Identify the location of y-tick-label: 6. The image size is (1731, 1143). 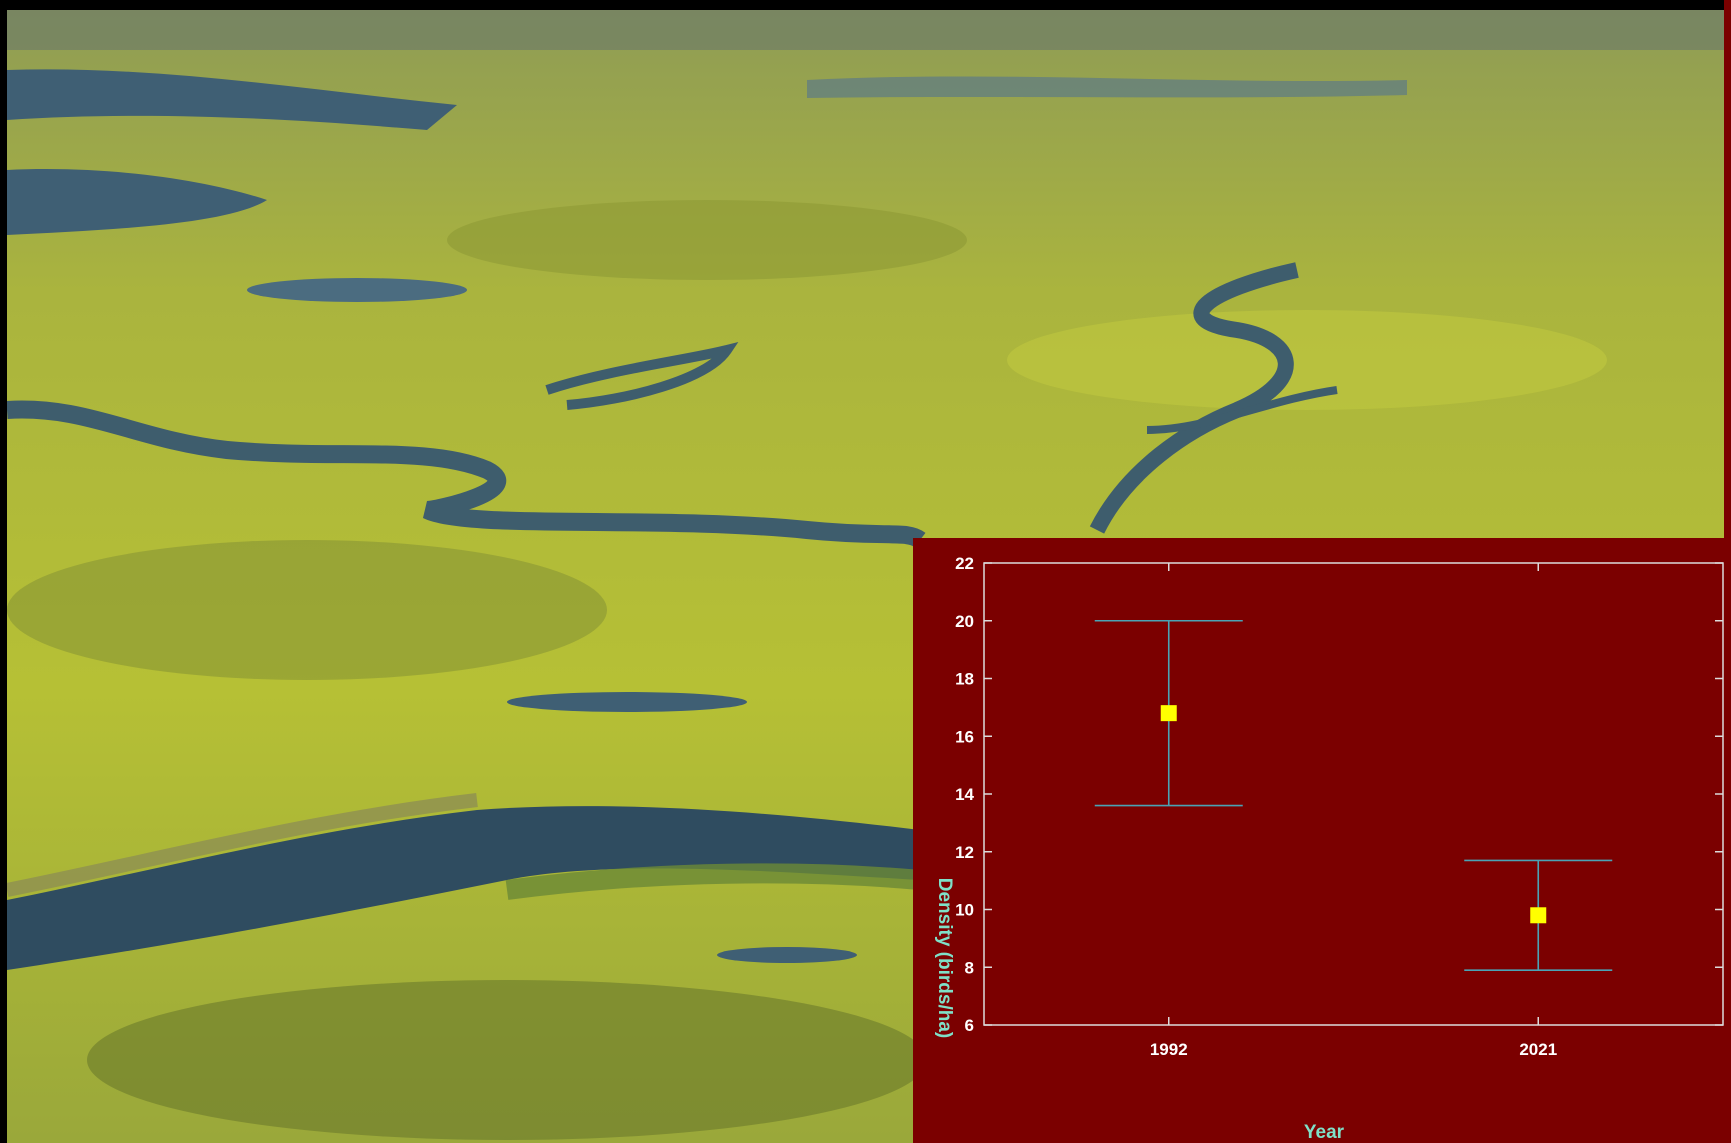
(969, 1025).